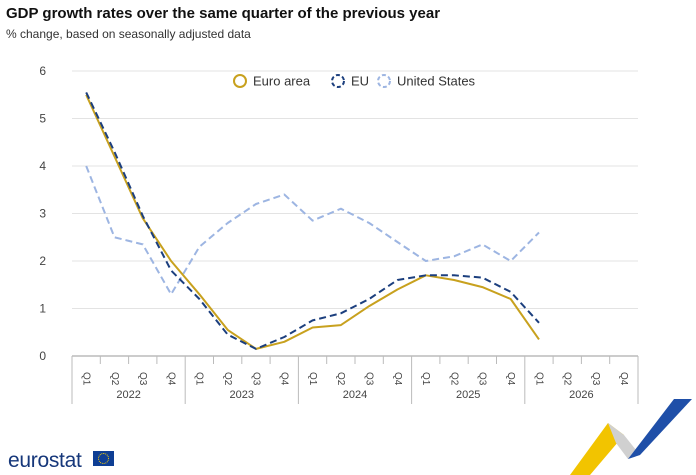 The height and width of the screenshot is (475, 696). What do you see at coordinates (631, 437) in the screenshot?
I see `eurostat-swoosh-graphic` at bounding box center [631, 437].